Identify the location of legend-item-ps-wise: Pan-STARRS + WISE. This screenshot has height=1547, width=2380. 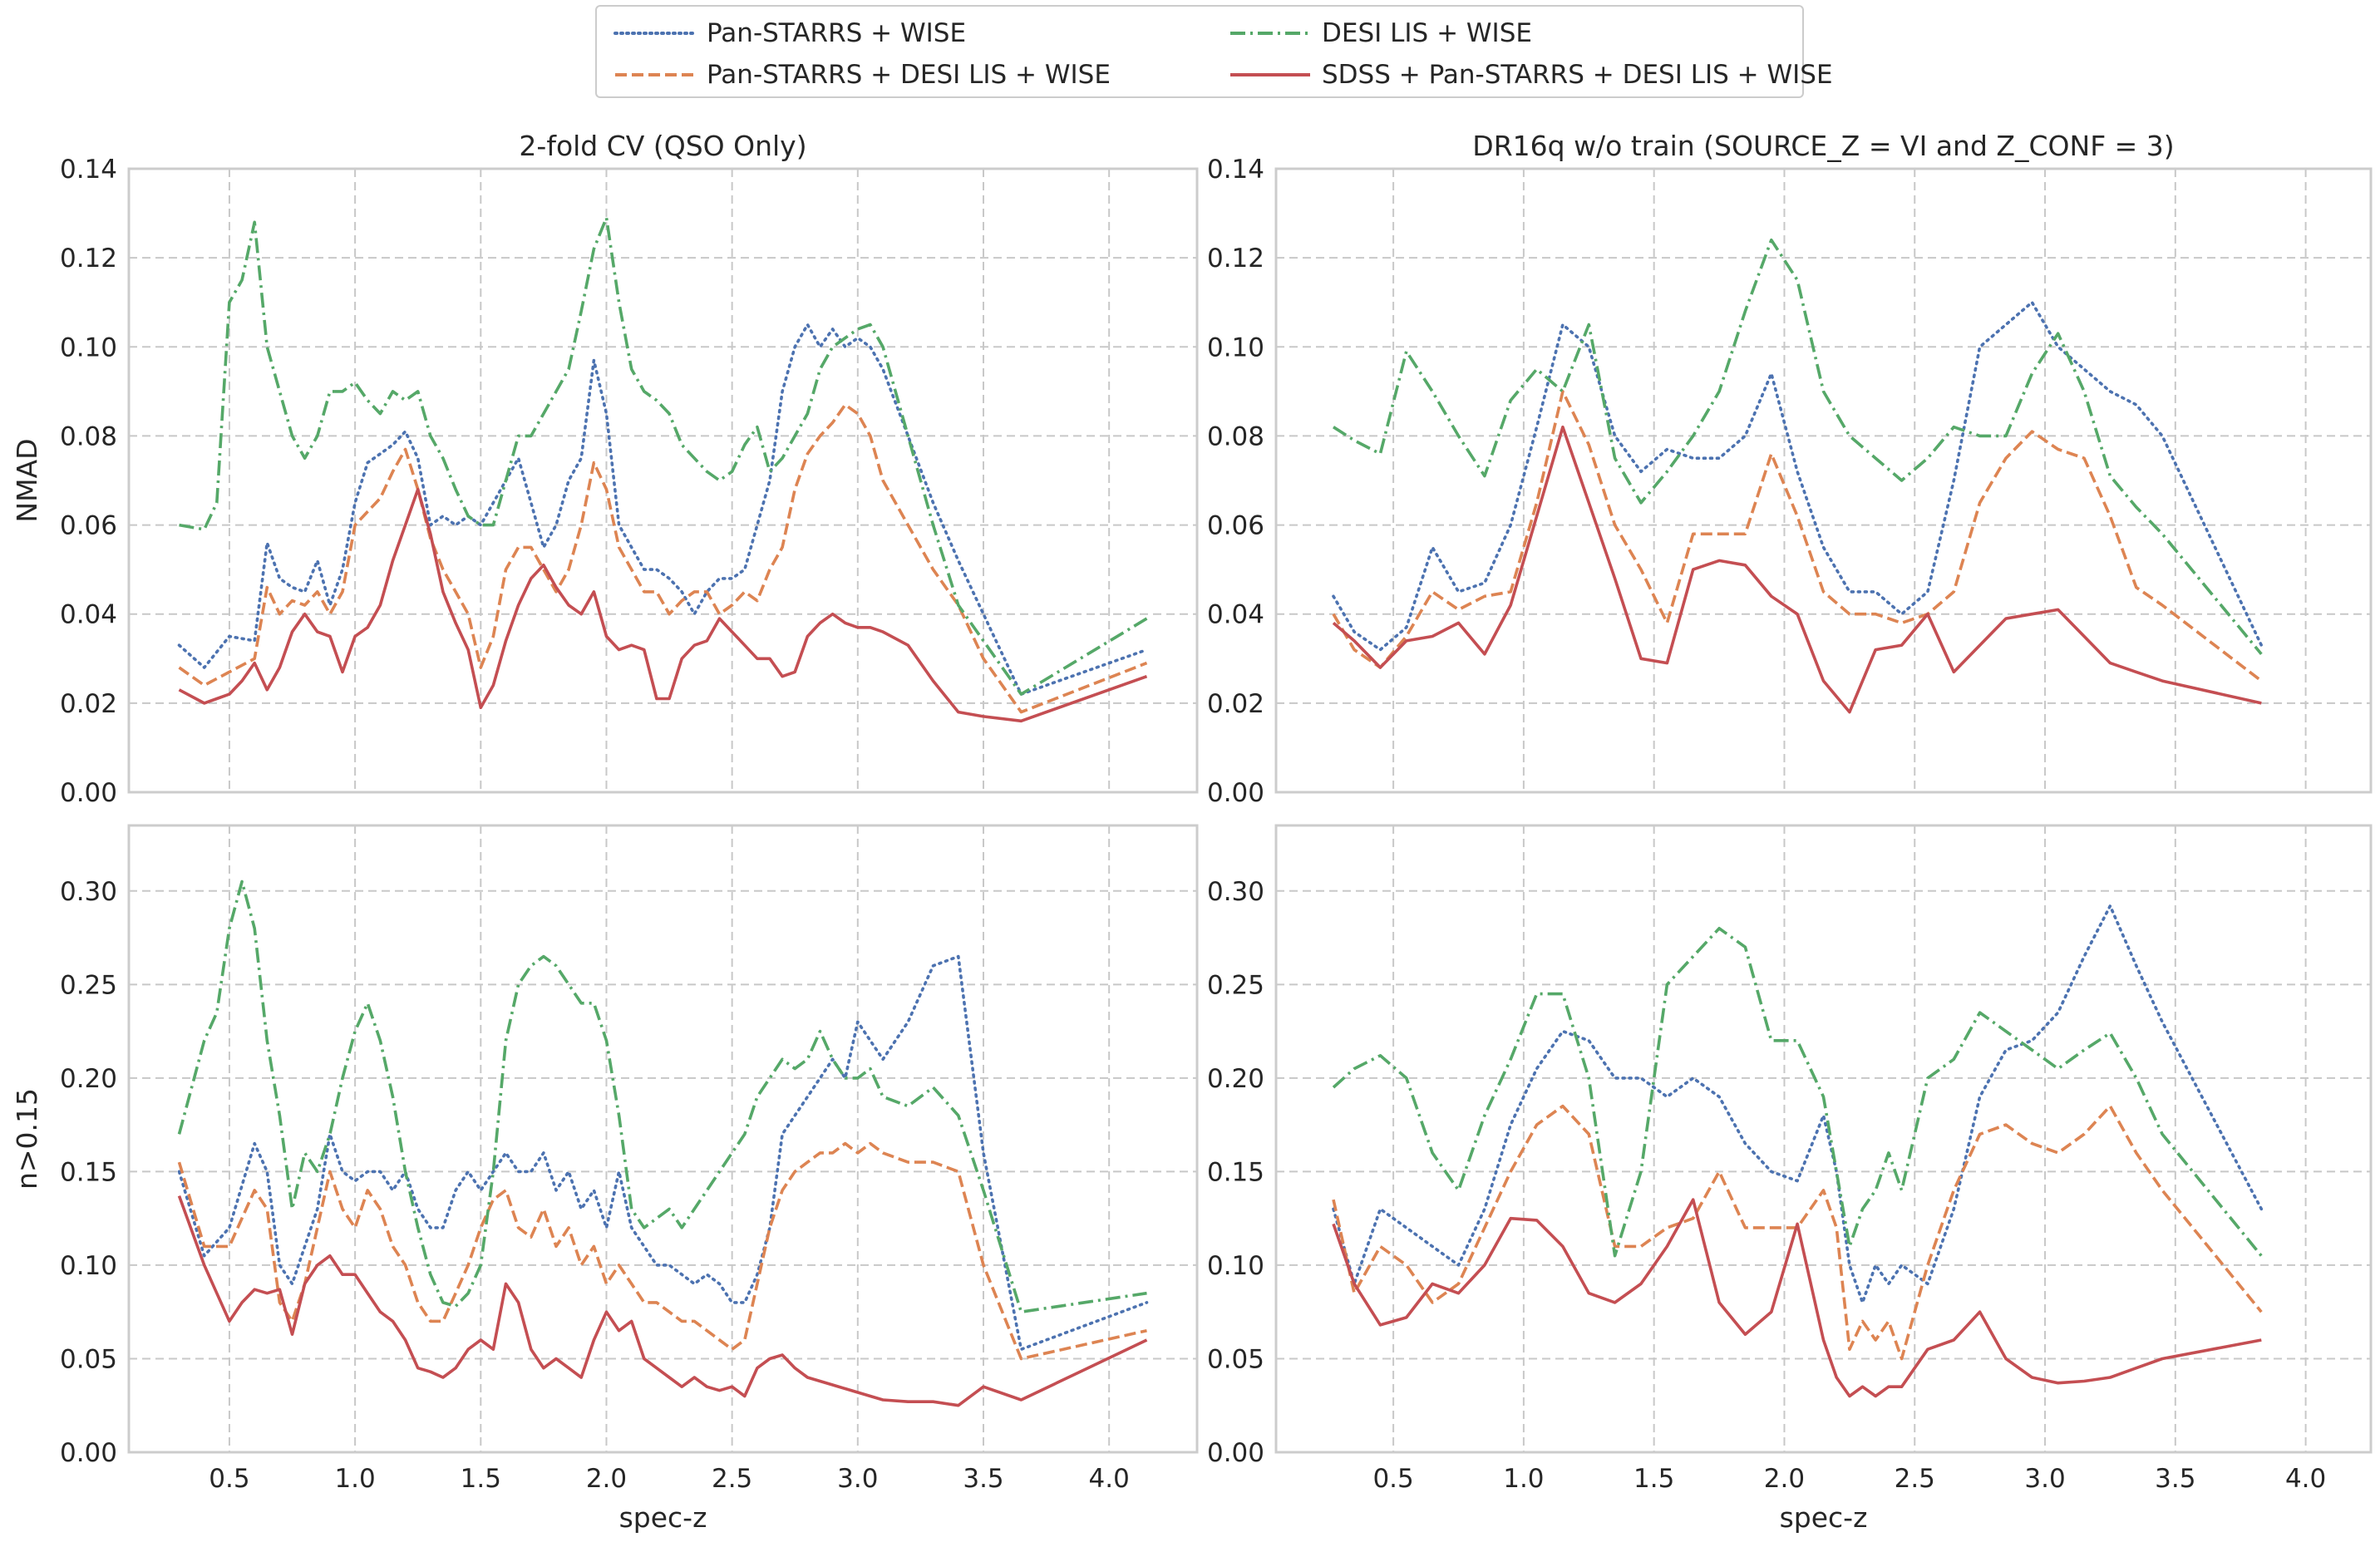
(789, 33).